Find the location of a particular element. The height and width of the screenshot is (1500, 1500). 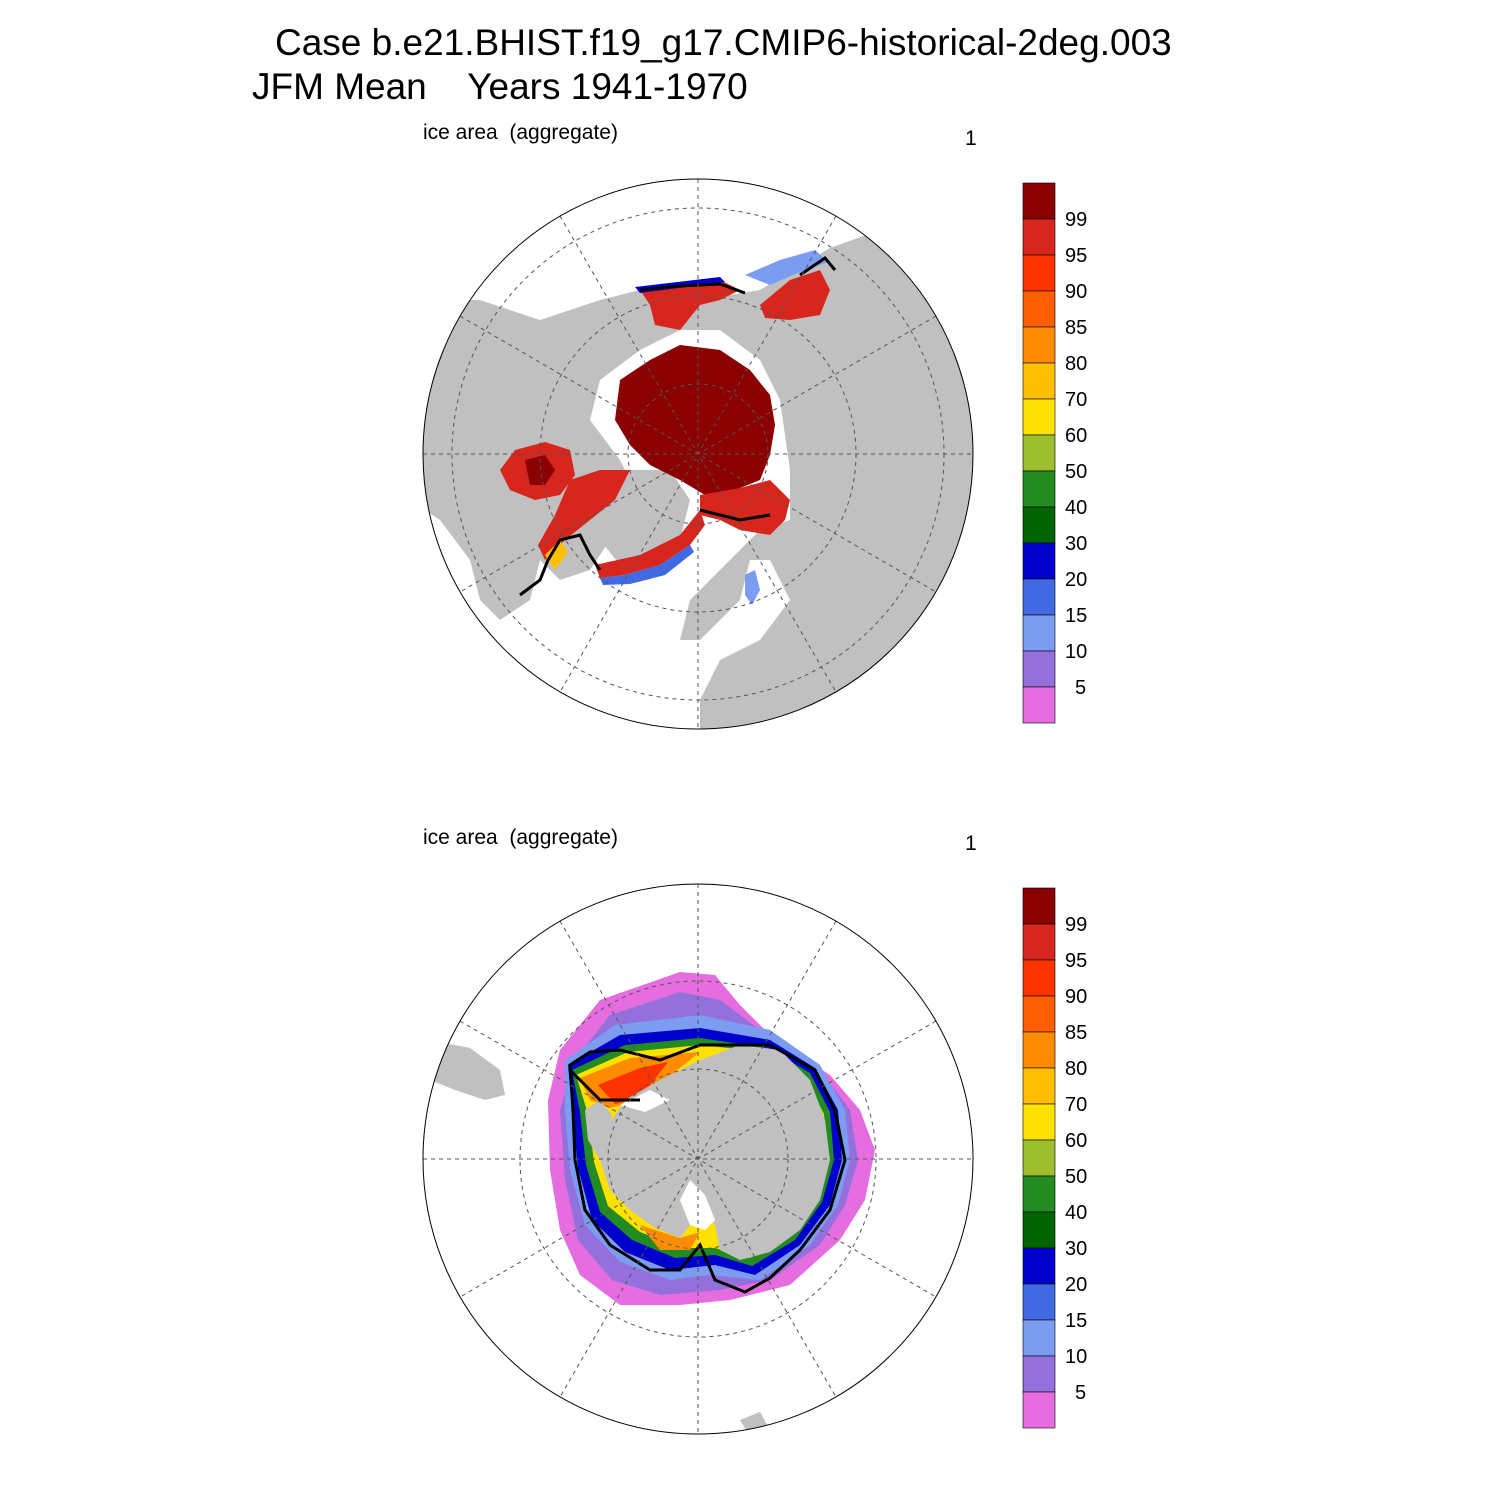

colorbar-north-tick-label: 80 is located at coordinates (1076, 364).